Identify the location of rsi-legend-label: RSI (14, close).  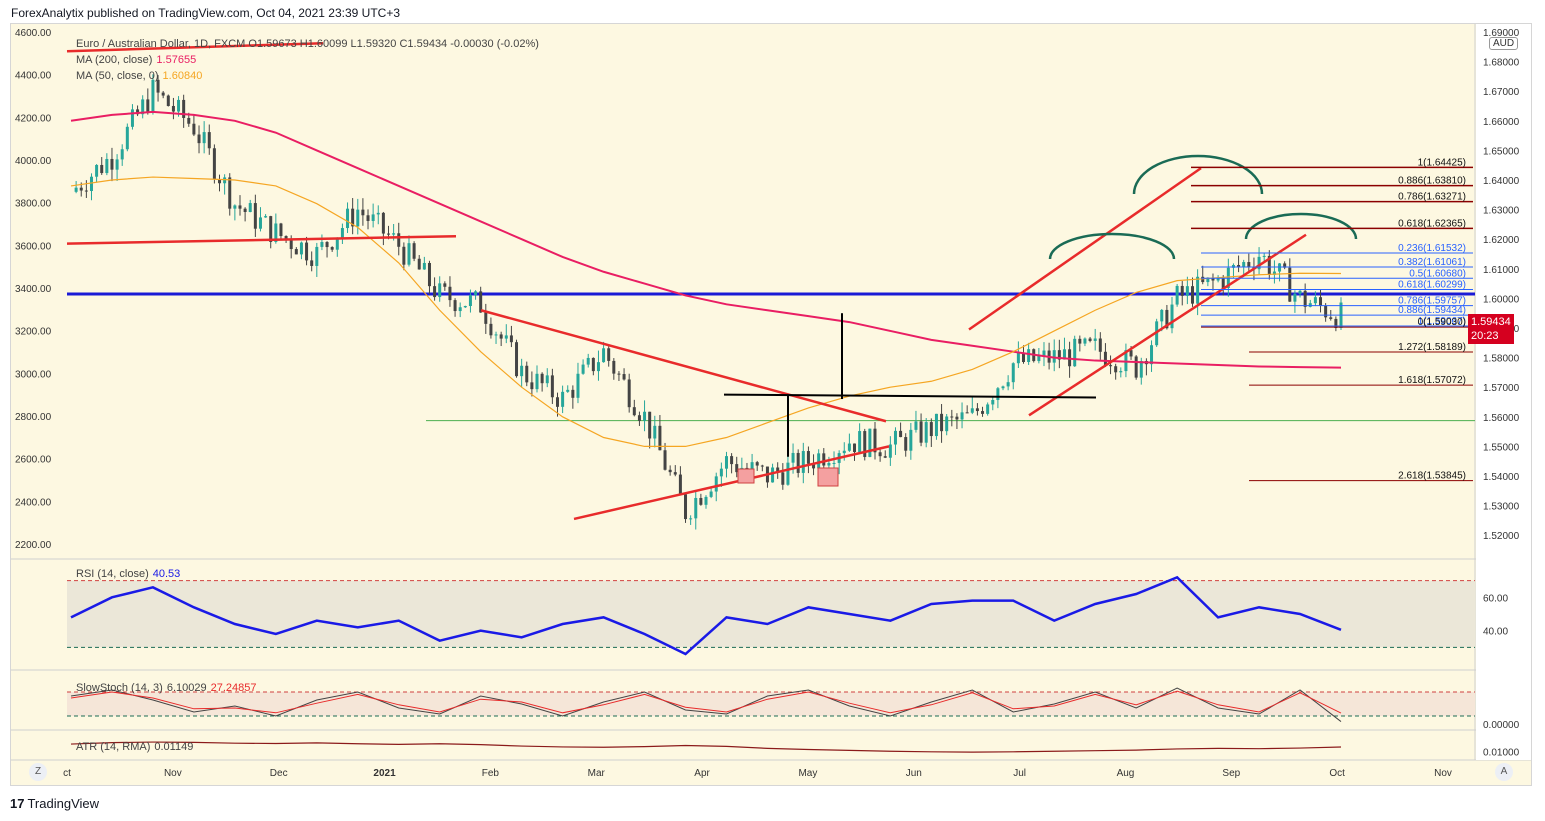
(112, 574).